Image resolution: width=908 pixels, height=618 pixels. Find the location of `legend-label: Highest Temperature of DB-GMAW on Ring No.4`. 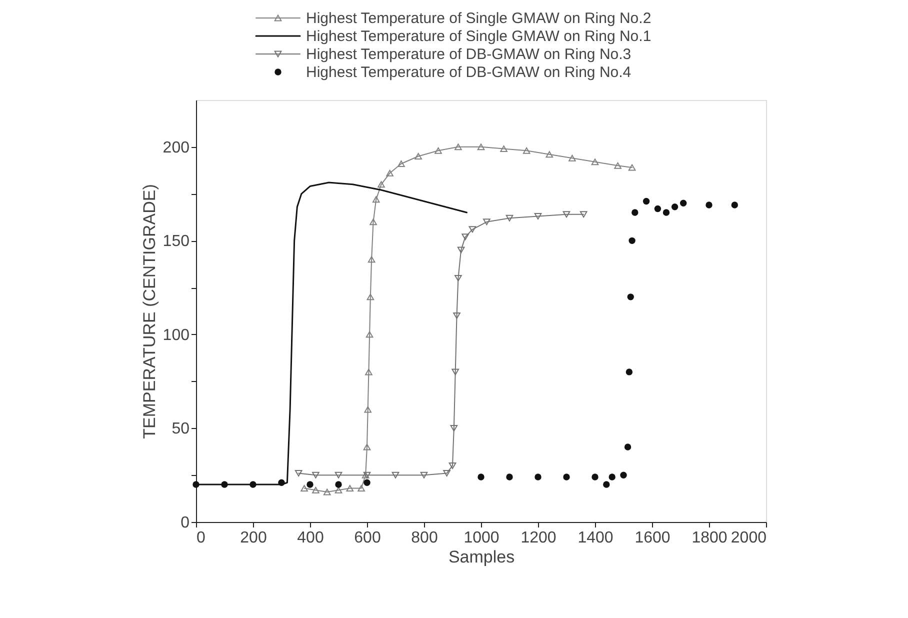

legend-label: Highest Temperature of DB-GMAW on Ring No.4 is located at coordinates (469, 72).